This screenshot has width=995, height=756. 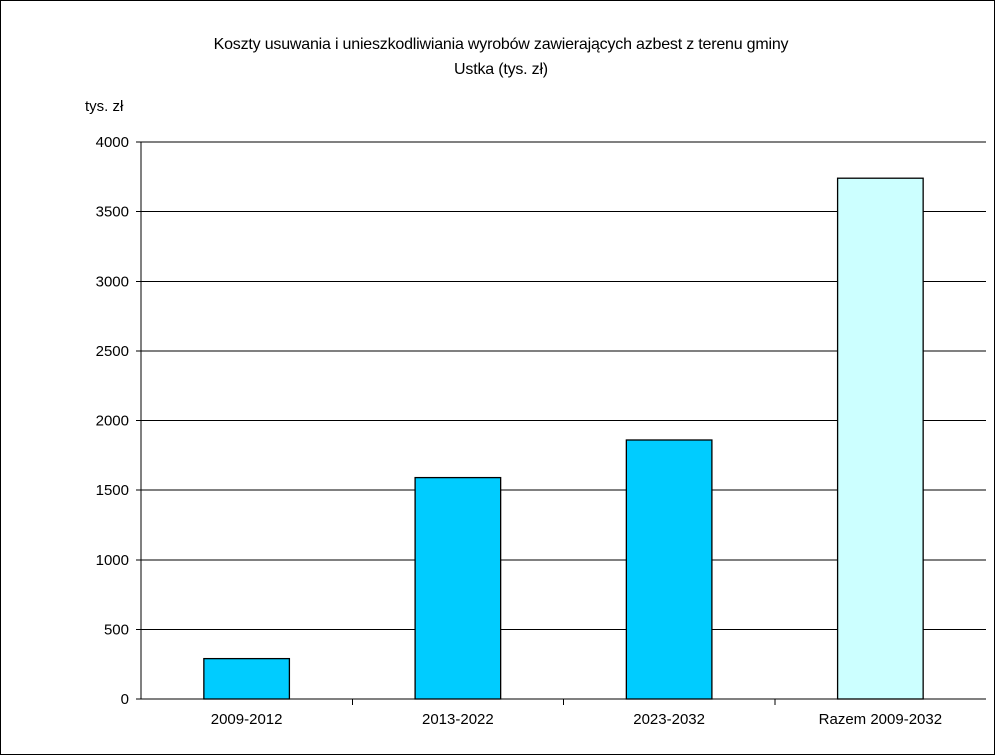 I want to click on y-tick-label: 1500, so click(x=112, y=490).